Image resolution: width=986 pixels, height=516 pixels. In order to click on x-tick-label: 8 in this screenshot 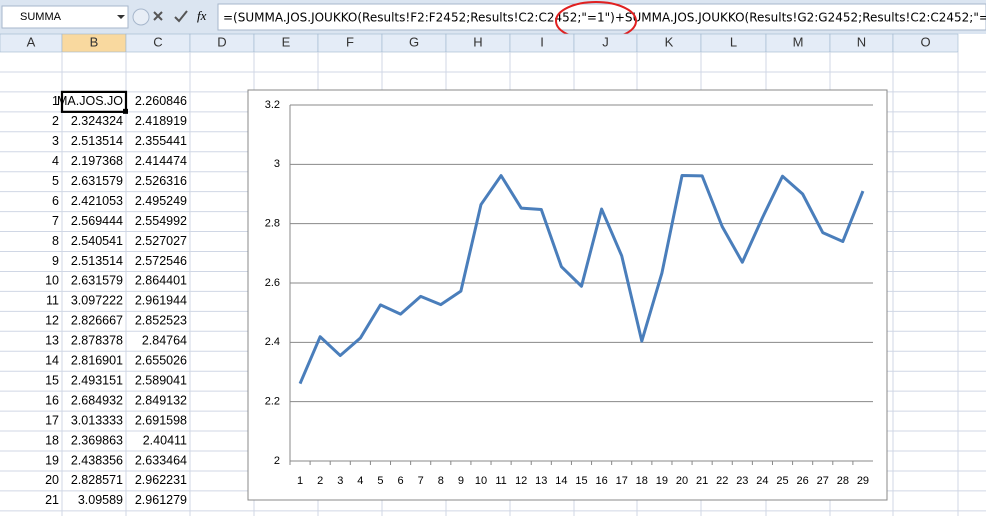, I will do `click(441, 481)`.